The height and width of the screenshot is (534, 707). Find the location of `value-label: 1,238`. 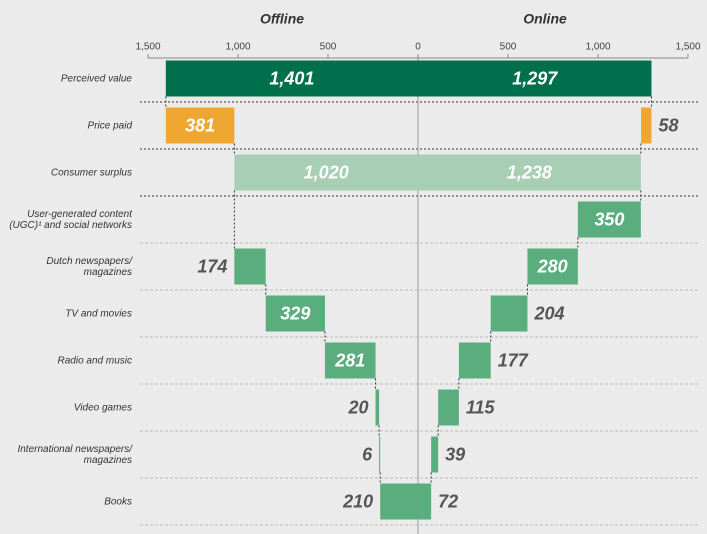

value-label: 1,238 is located at coordinates (529, 172).